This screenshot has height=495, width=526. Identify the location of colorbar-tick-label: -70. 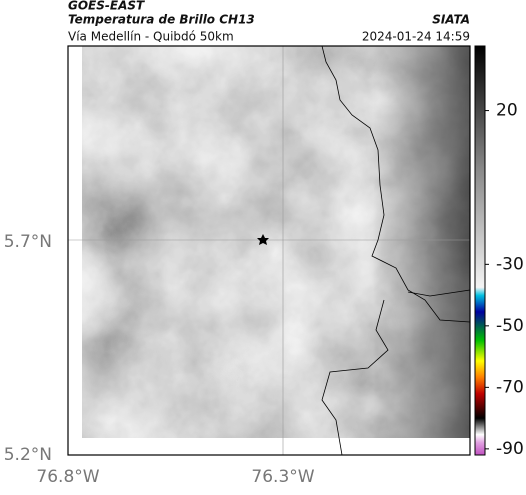
(510, 387).